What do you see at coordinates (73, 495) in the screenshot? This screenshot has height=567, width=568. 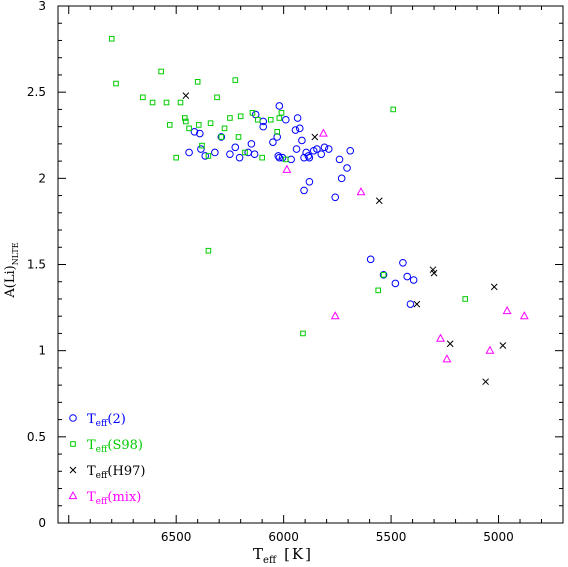 I see `legend-marker-triangle` at bounding box center [73, 495].